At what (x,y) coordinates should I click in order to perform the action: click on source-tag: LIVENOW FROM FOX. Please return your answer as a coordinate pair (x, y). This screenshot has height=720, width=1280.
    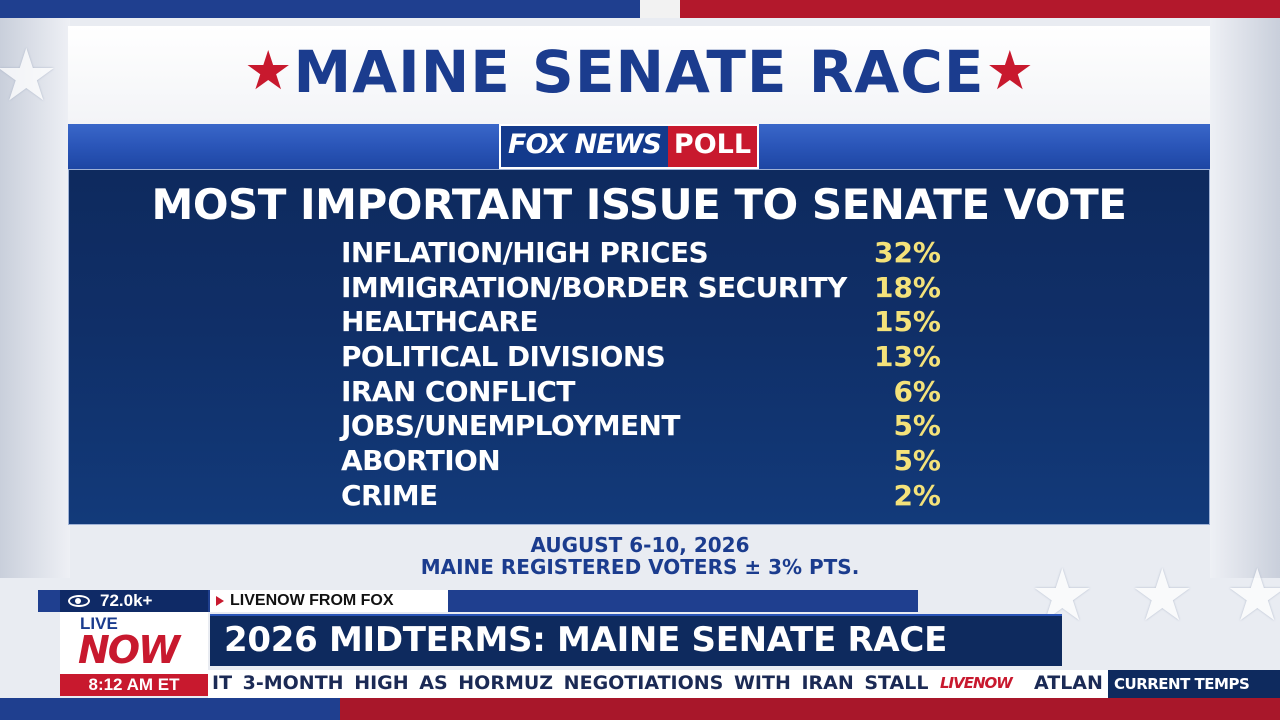
    Looking at the image, I should click on (329, 601).